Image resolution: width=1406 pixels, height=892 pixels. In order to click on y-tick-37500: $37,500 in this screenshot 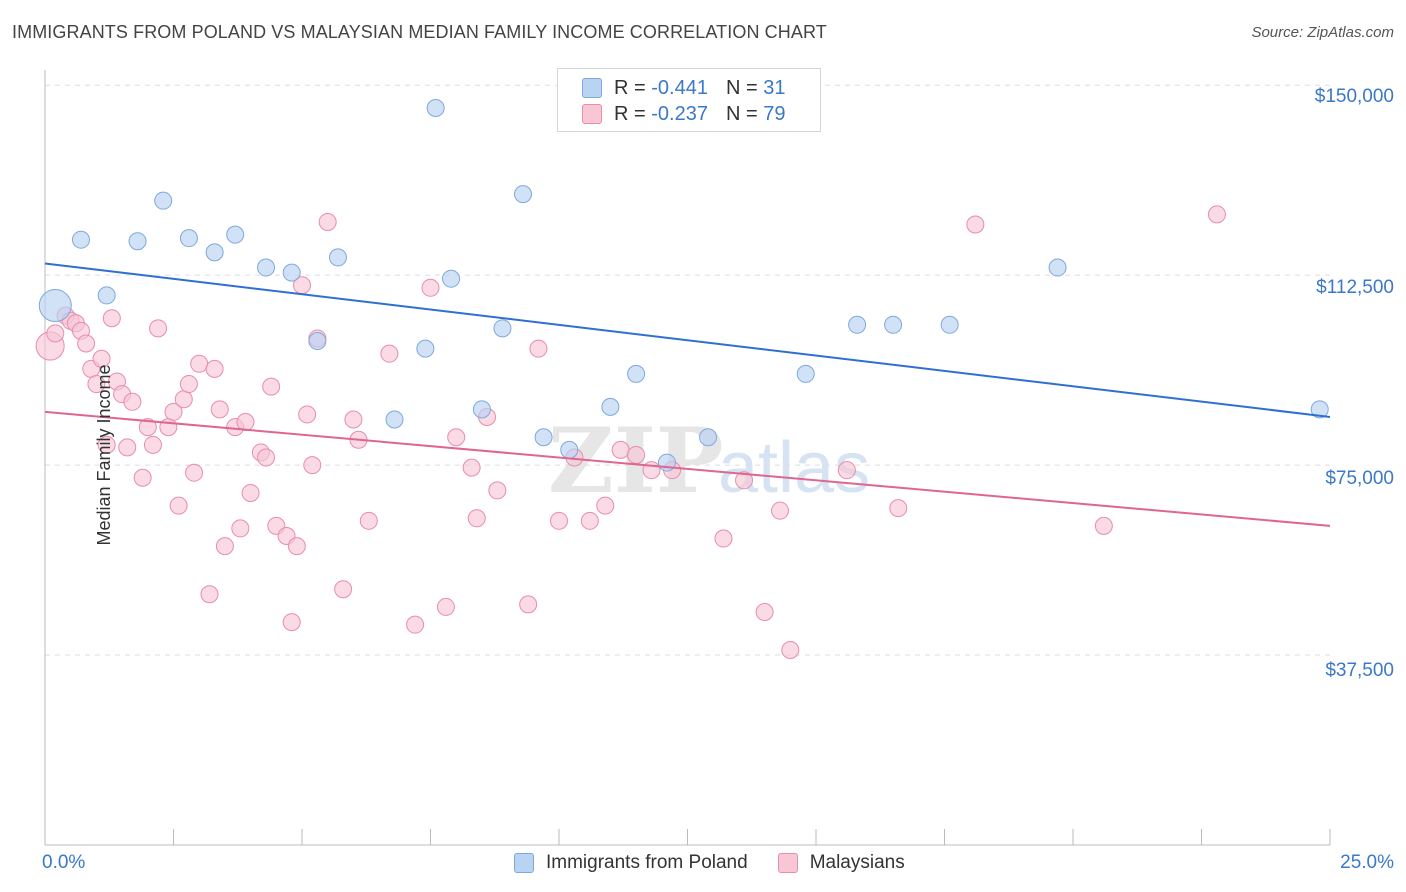, I will do `click(1359, 670)`.